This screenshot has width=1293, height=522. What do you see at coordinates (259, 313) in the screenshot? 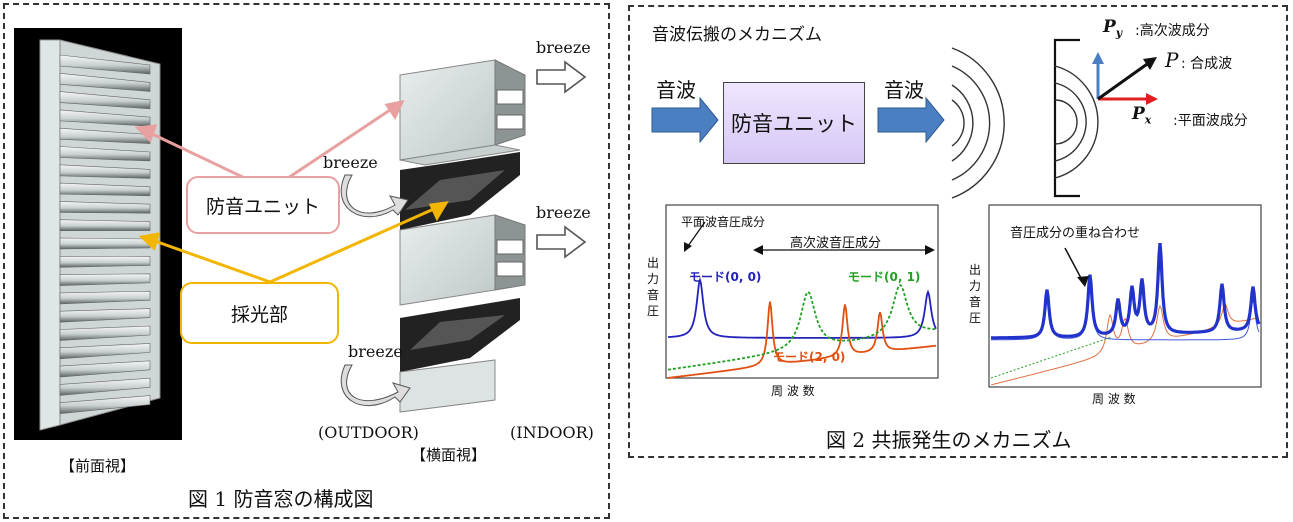
I see `daylight-label-box: 採光部` at bounding box center [259, 313].